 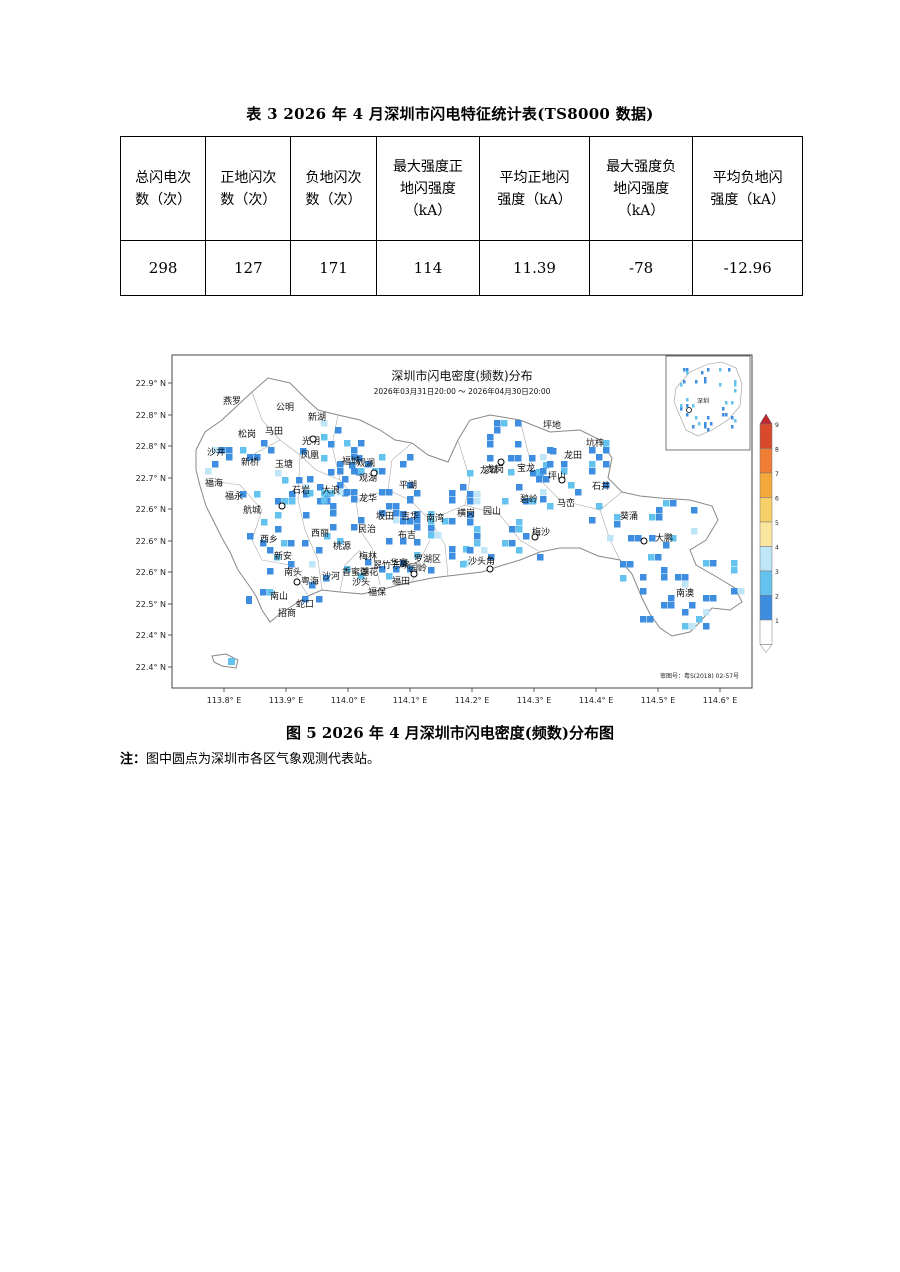 I want to click on place-name: 坑梓, so click(x=595, y=443).